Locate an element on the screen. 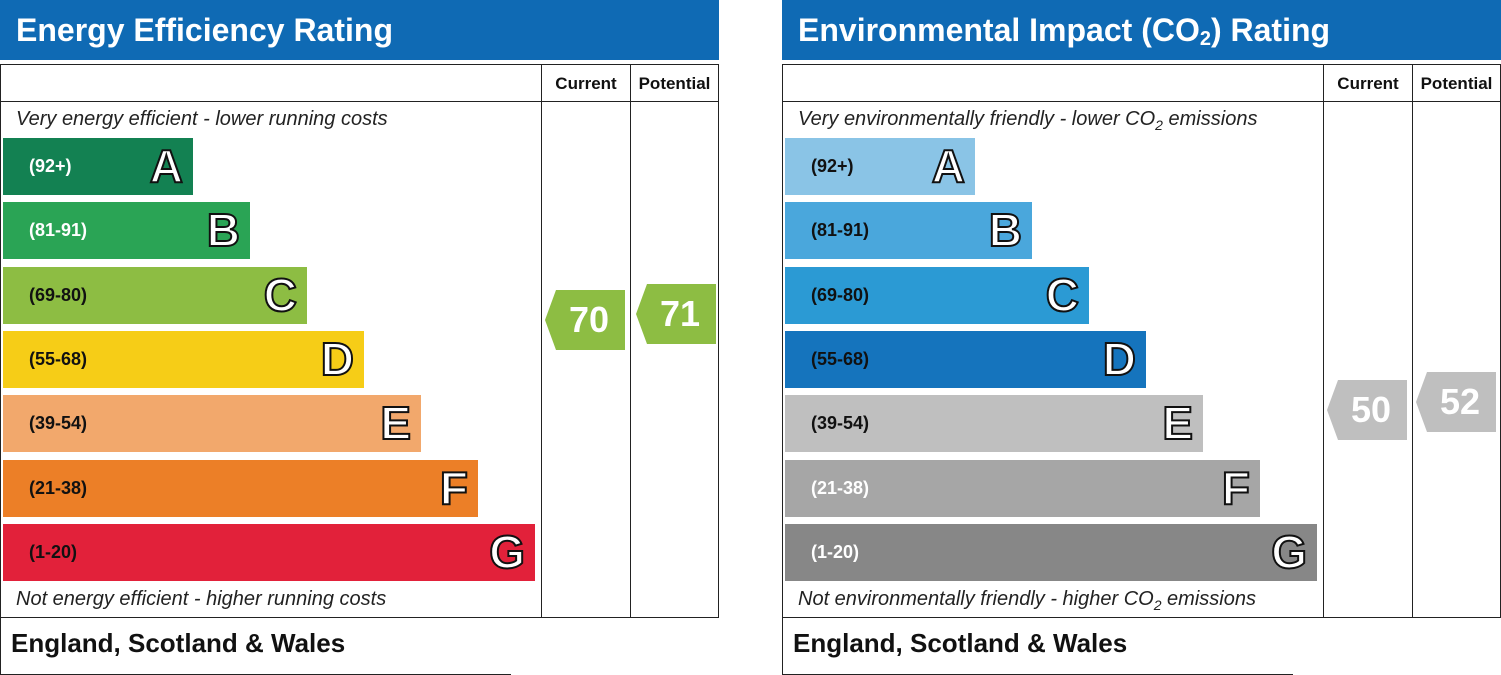 This screenshot has height=675, width=1501. energy-footer: England, Scotland & Wales is located at coordinates (255, 645).